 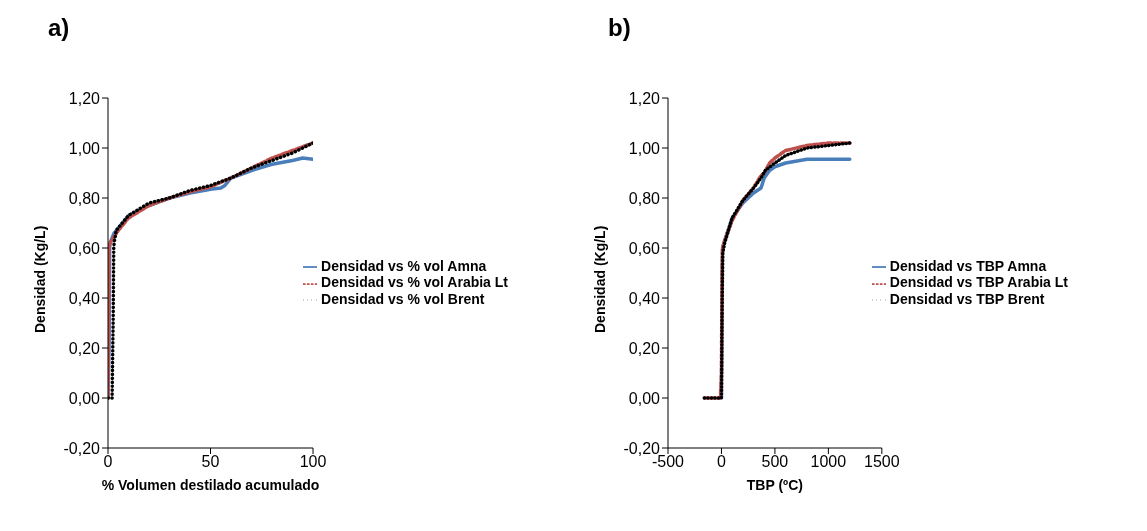 What do you see at coordinates (210, 485) in the screenshot?
I see `x-axis-title: % Volumen destilado acumulado` at bounding box center [210, 485].